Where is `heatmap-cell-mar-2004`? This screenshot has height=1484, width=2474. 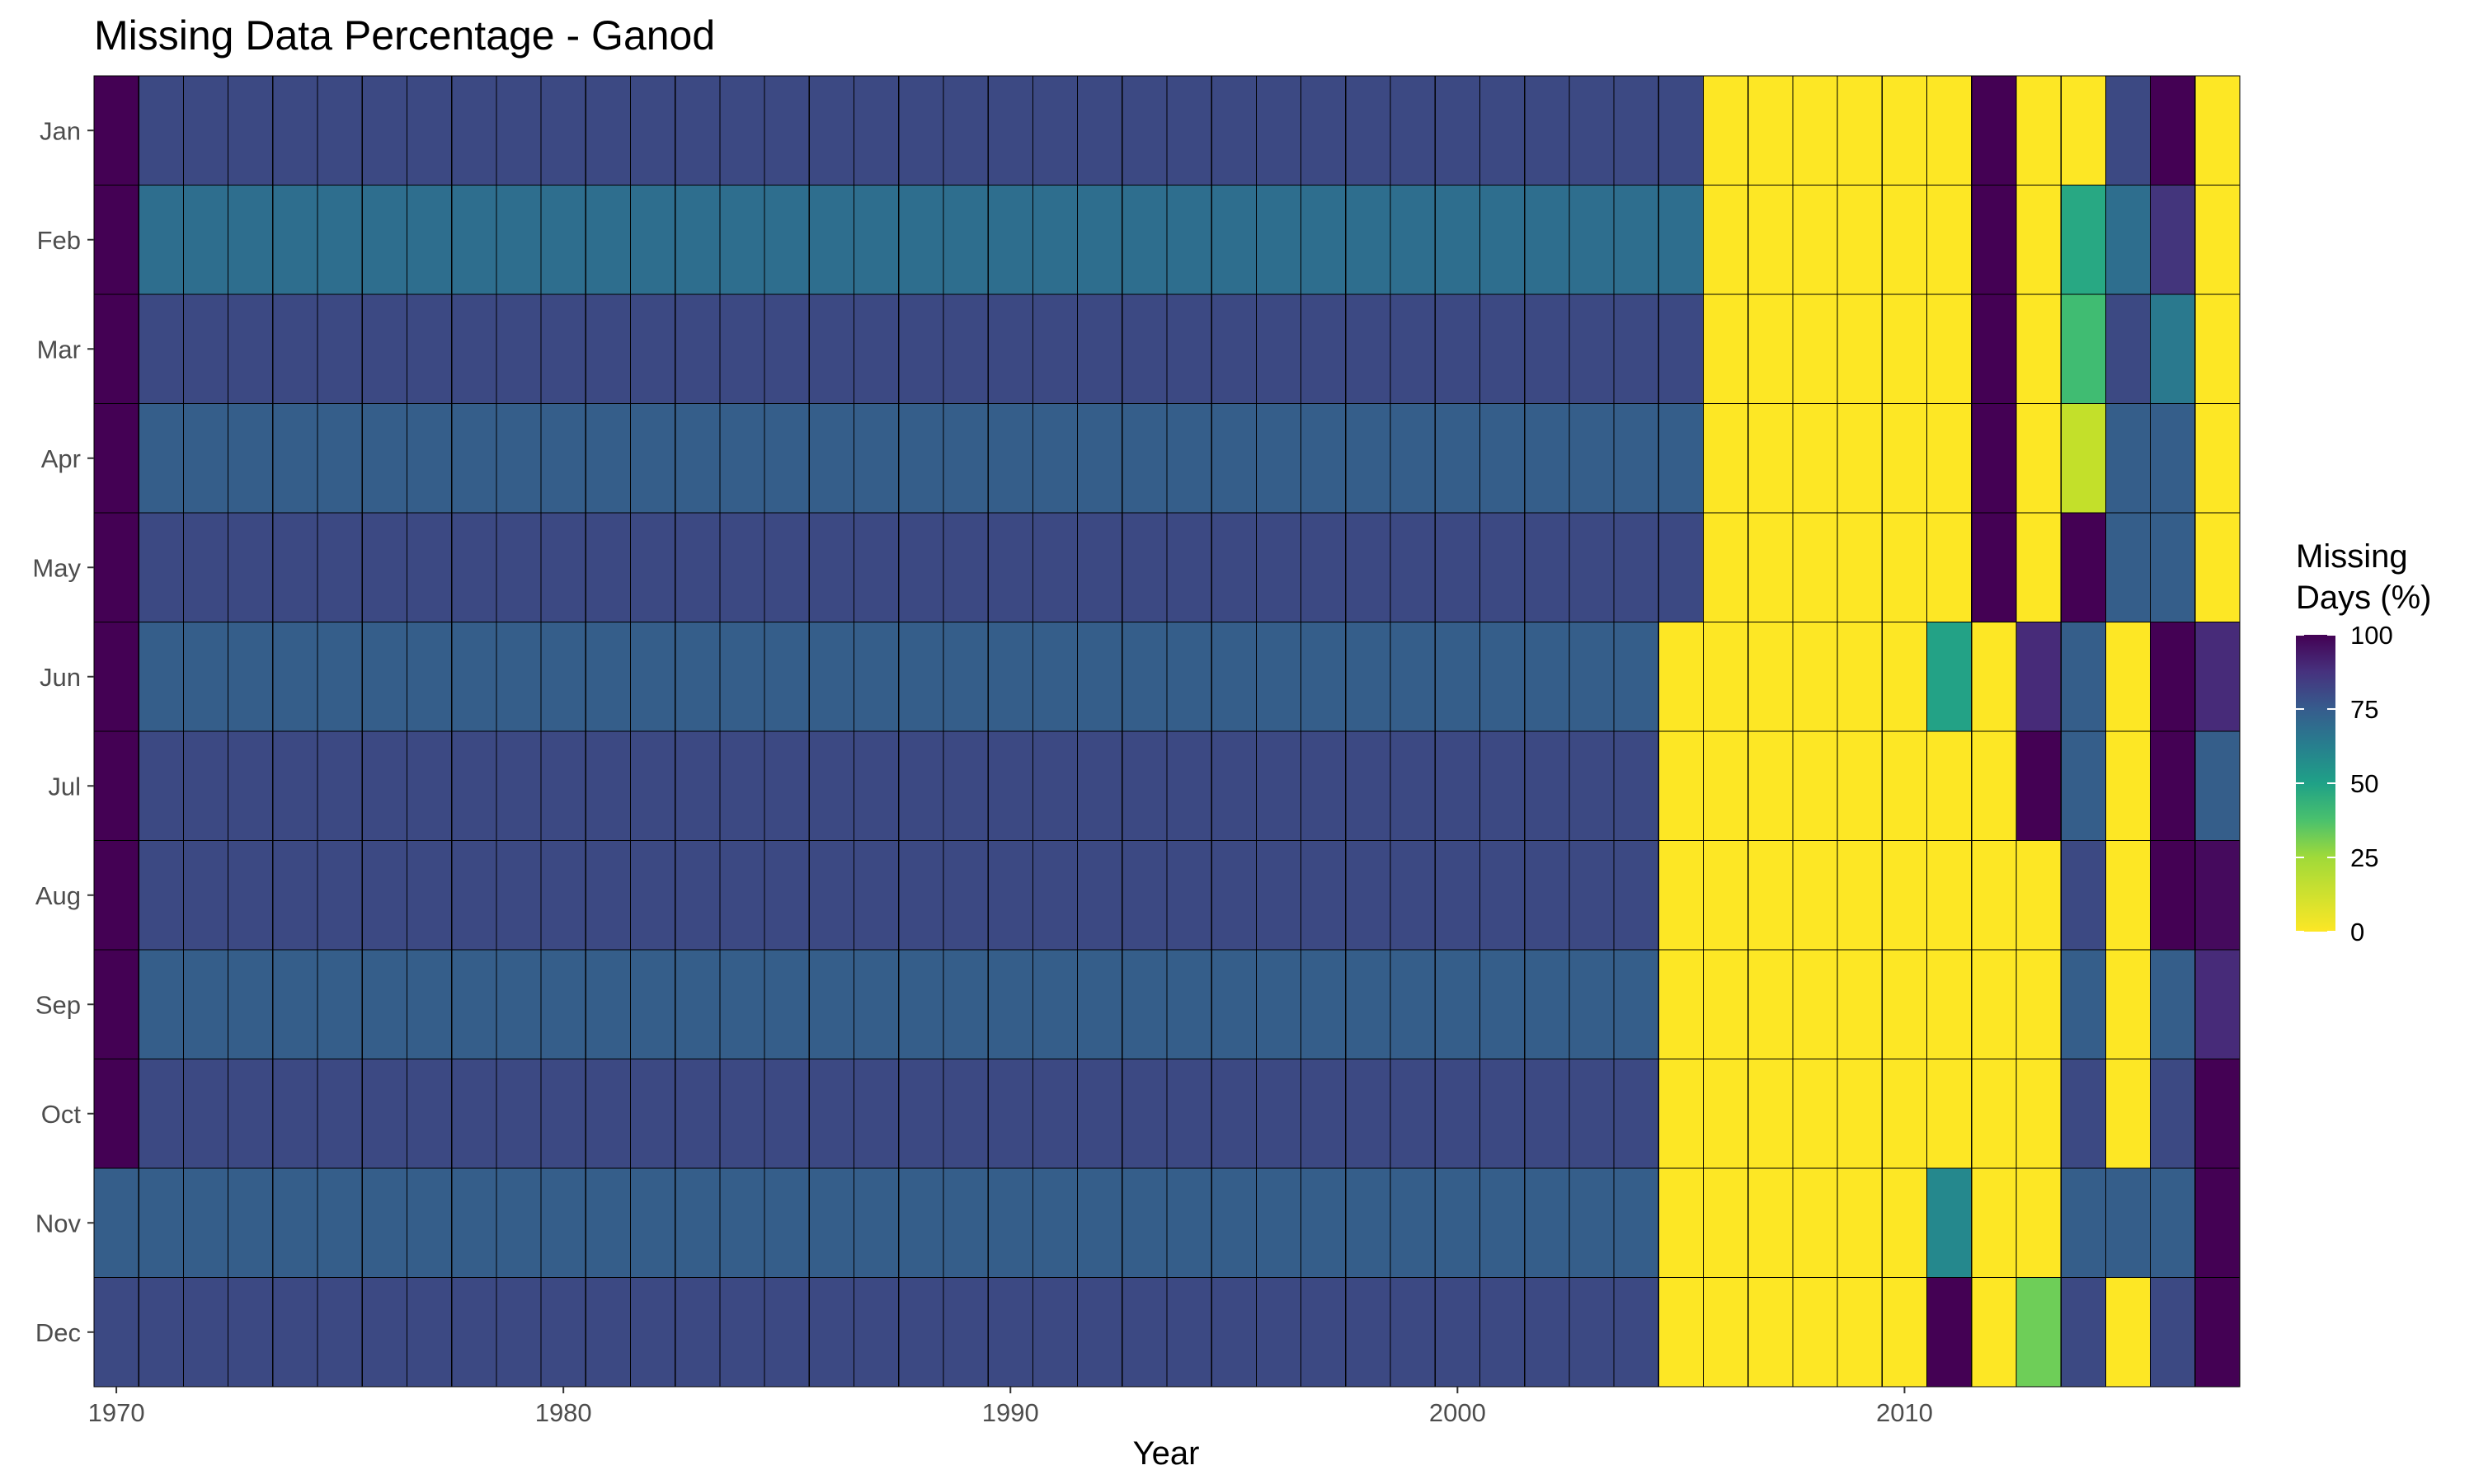 heatmap-cell-mar-2004 is located at coordinates (1636, 349).